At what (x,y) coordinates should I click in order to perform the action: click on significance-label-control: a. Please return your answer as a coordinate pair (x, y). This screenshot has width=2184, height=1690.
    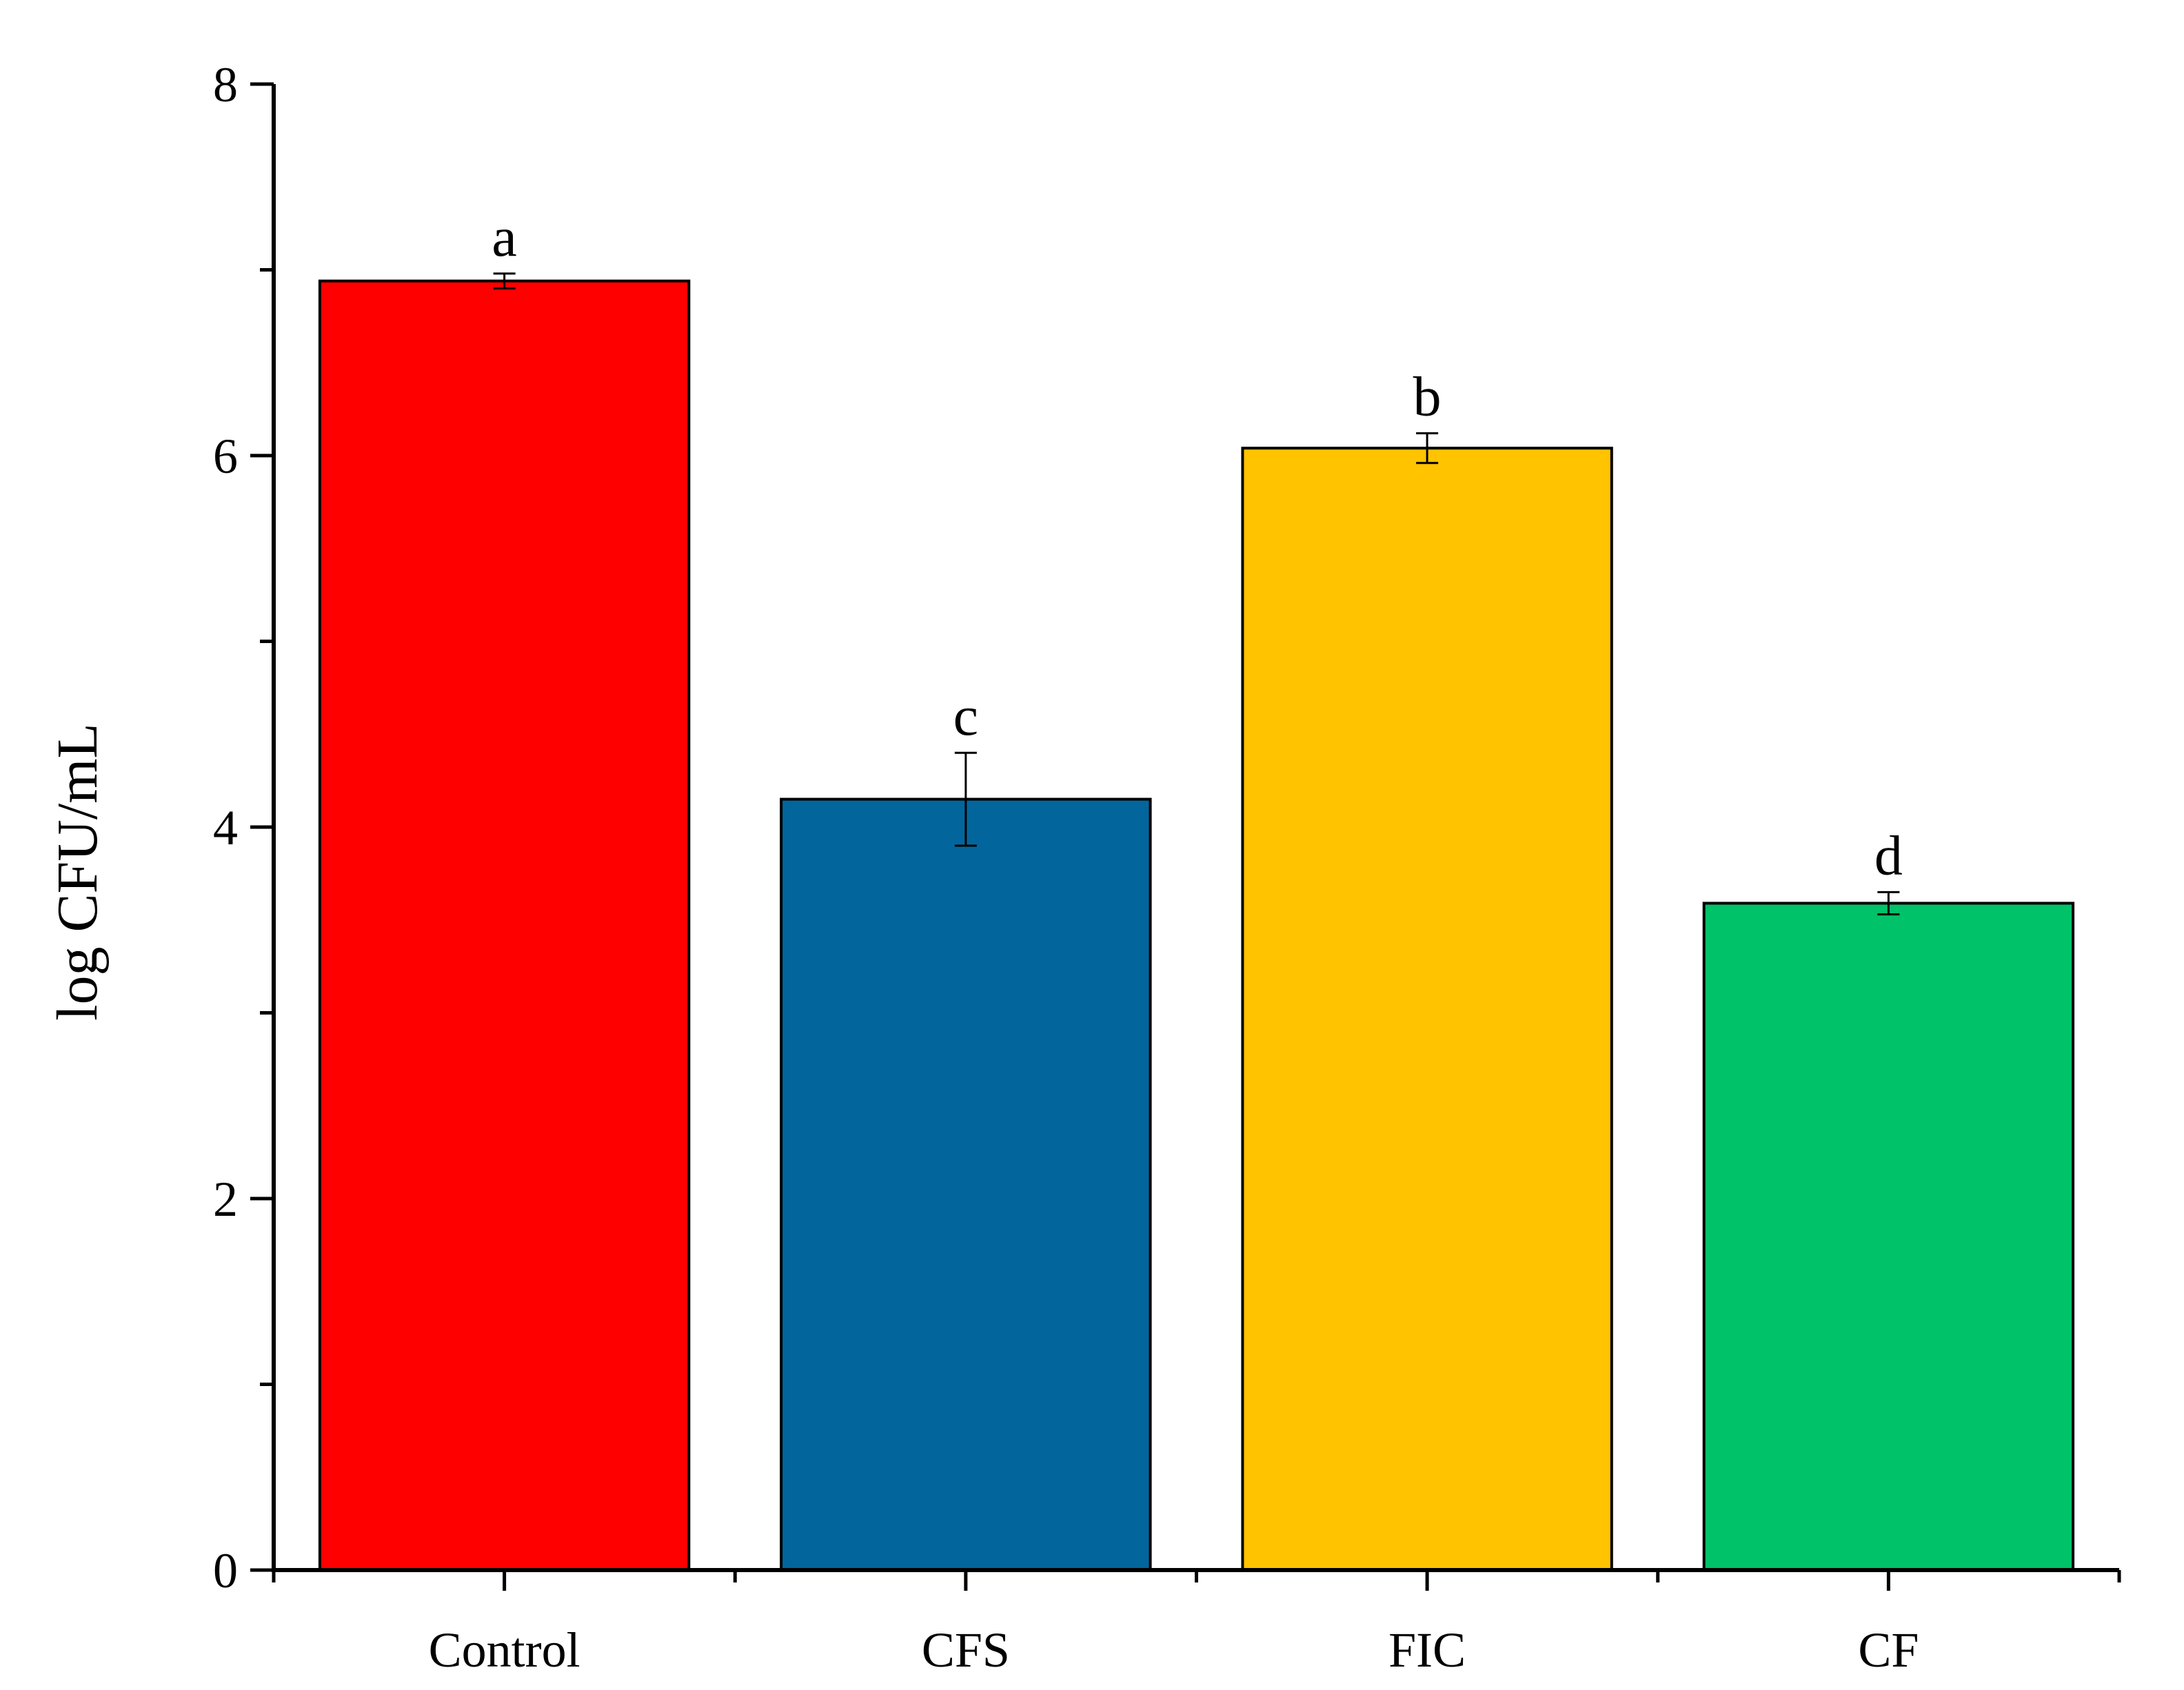
    Looking at the image, I should click on (504, 236).